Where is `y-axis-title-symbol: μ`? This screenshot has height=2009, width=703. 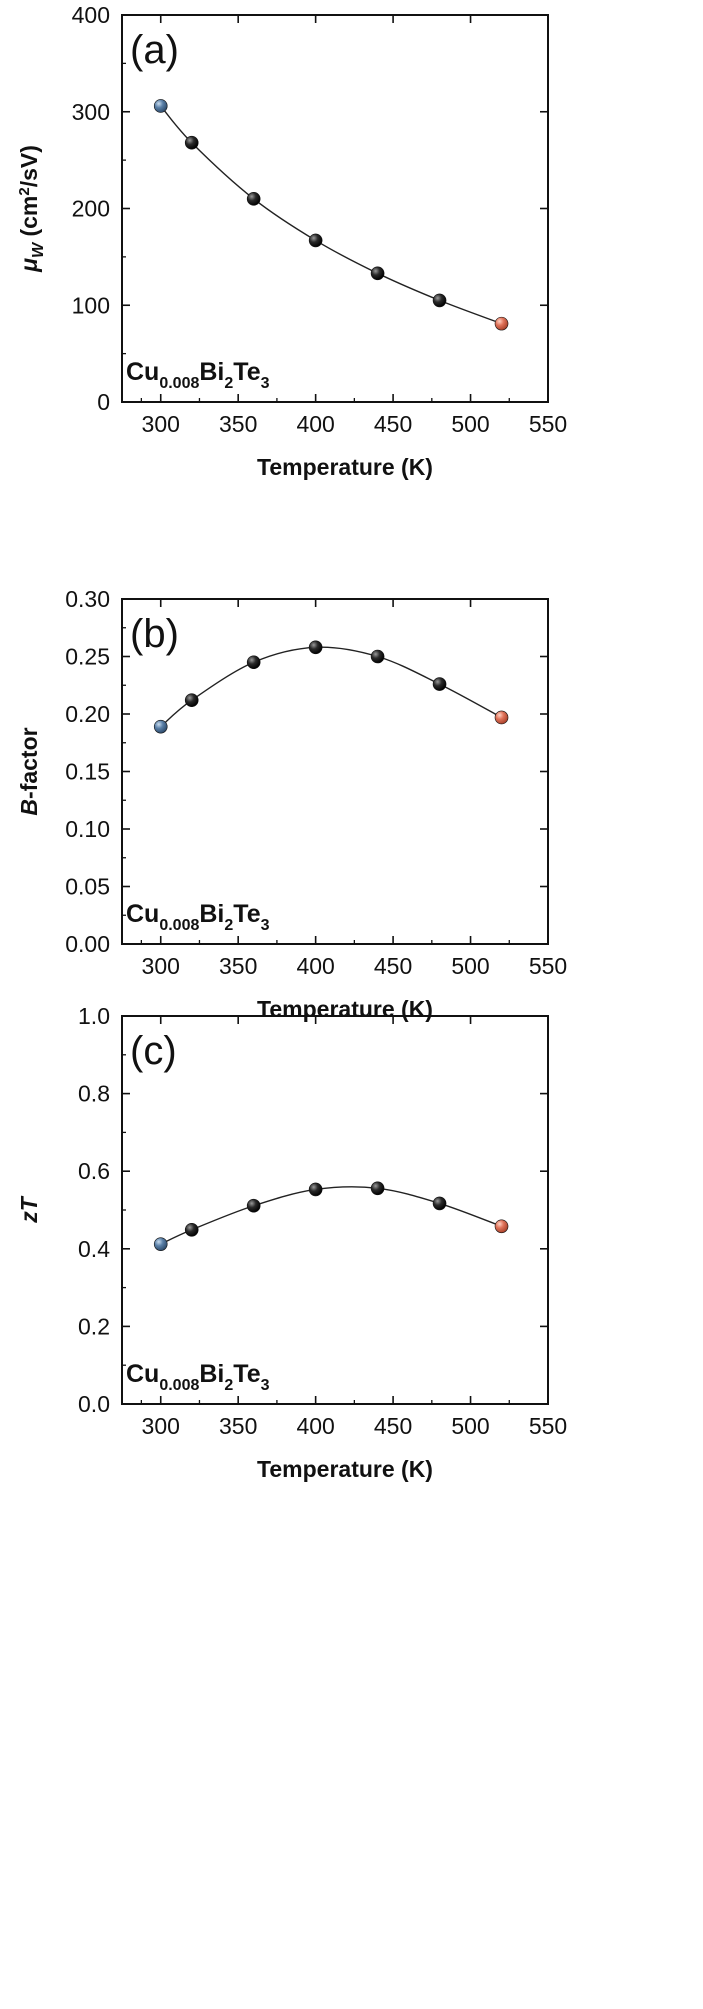
y-axis-title-symbol: μ is located at coordinates (29, 265).